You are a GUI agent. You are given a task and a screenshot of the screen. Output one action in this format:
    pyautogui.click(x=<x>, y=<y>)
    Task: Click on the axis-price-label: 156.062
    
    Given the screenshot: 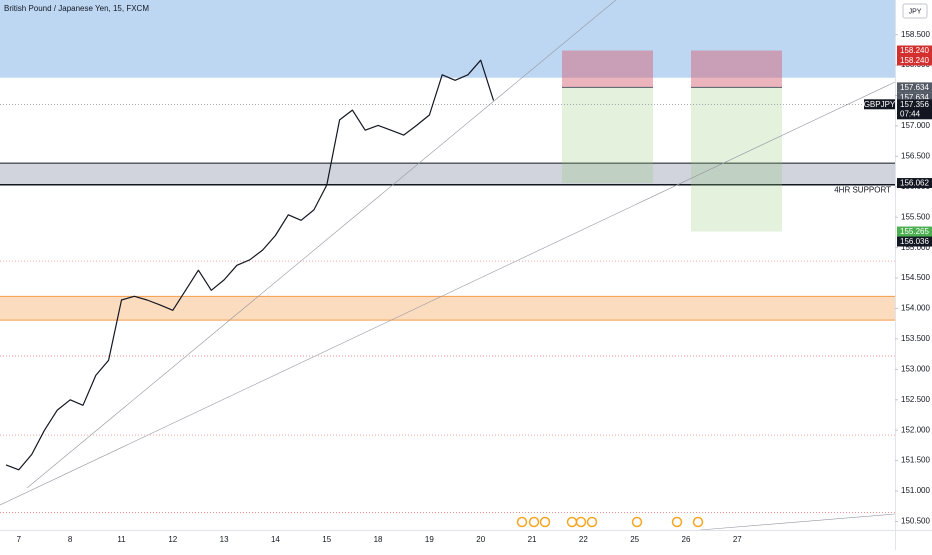 What is the action you would take?
    pyautogui.click(x=914, y=183)
    